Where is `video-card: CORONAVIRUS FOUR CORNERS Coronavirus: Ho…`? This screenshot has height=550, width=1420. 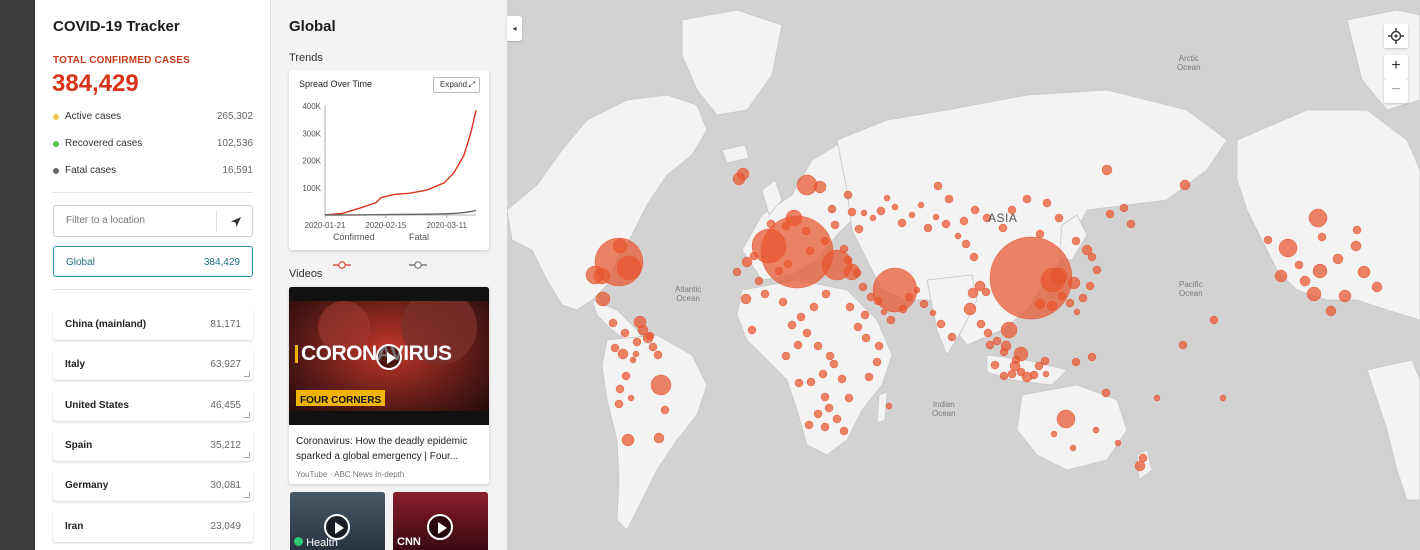 video-card: CORONAVIRUS FOUR CORNERS Coronavirus: Ho… is located at coordinates (389, 385).